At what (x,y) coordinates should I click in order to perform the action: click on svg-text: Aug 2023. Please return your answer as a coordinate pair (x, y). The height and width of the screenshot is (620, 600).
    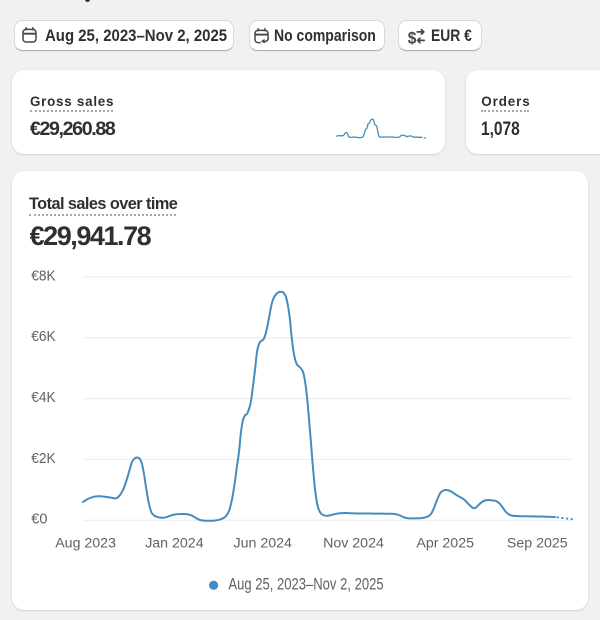
    Looking at the image, I should click on (85, 544).